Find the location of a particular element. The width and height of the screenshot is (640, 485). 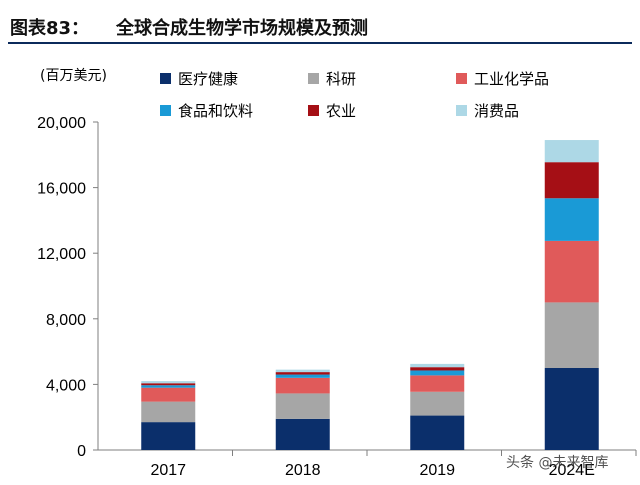

chart-title: 全球合成生物学市场规模及预测 is located at coordinates (242, 28).